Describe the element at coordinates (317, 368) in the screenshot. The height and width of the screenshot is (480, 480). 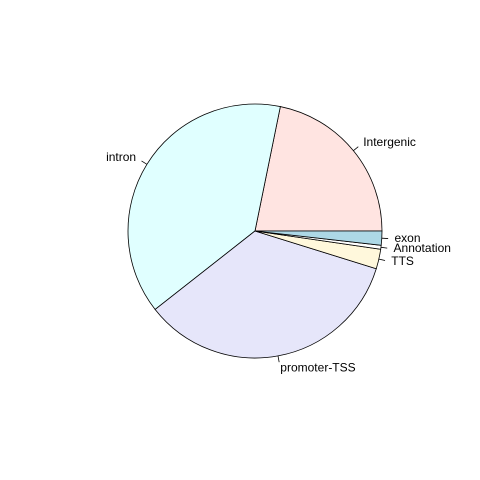
I see `slice-label-promoter-tss: promoter-TSS` at that location.